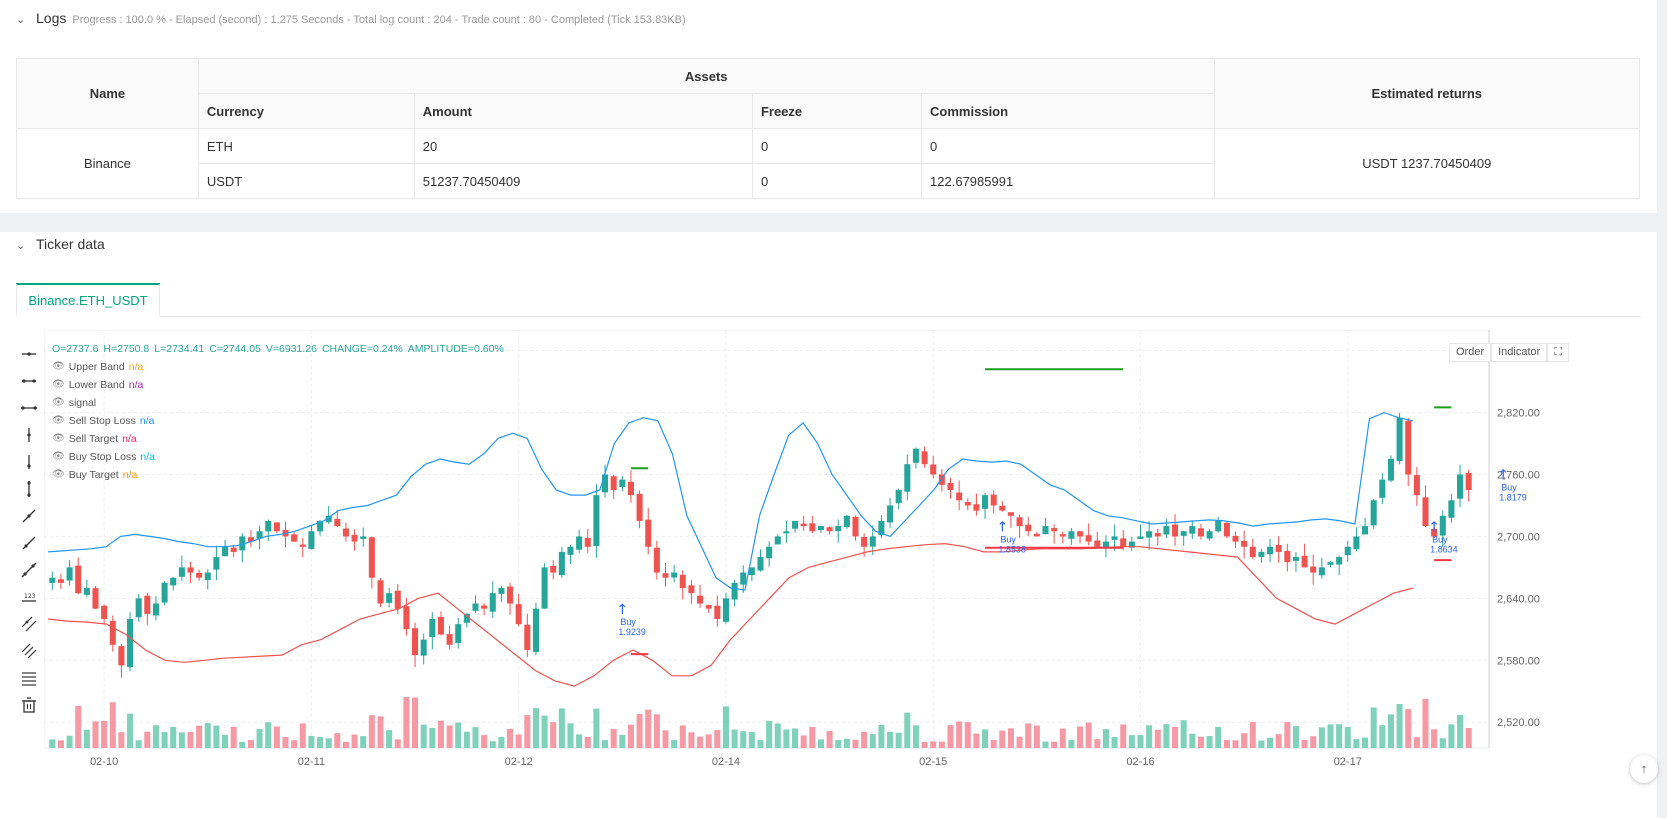  What do you see at coordinates (1518, 414) in the screenshot?
I see `y-tick-label: 2,820.00` at bounding box center [1518, 414].